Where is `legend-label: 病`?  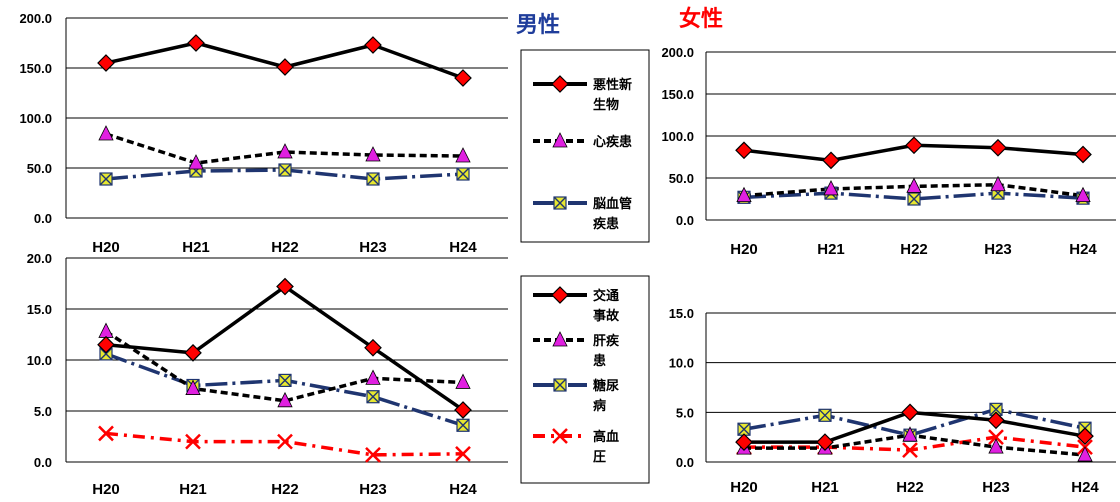 legend-label: 病 is located at coordinates (599, 406).